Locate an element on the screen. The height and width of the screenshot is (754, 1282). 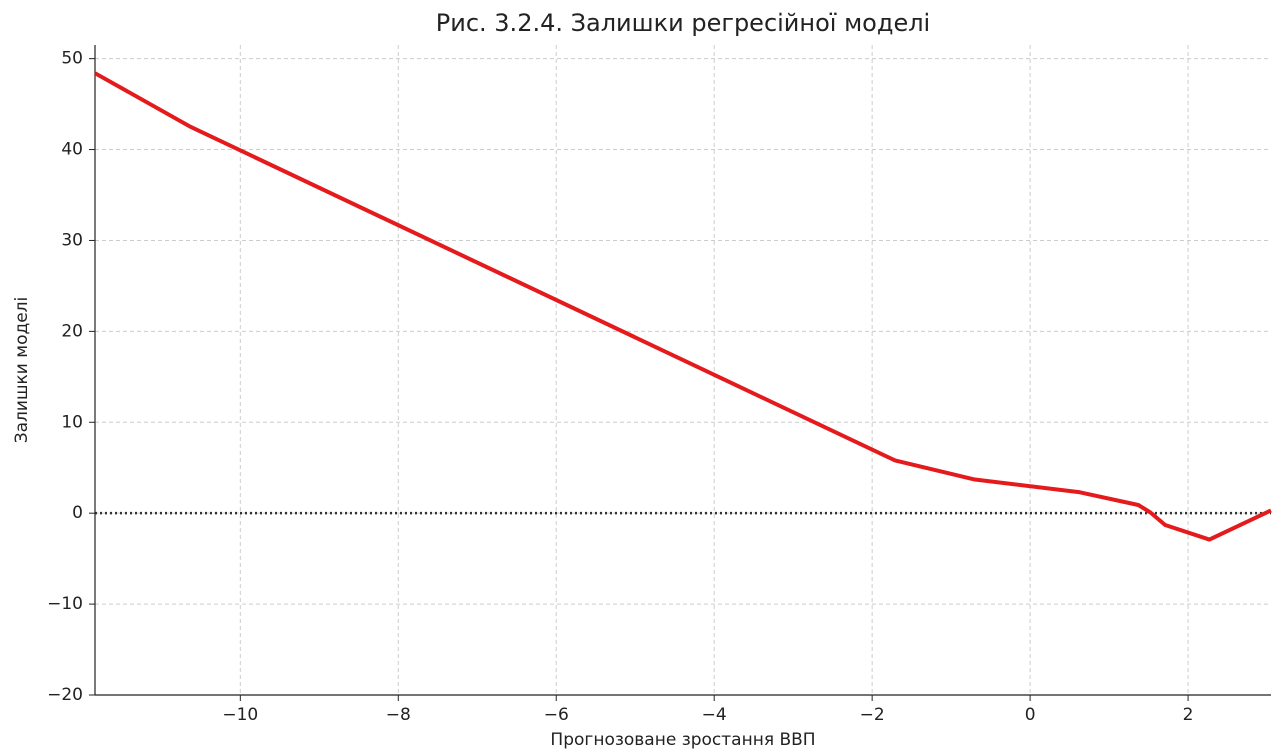
y-axis-label: Залишки моделі is located at coordinates (22, 370).